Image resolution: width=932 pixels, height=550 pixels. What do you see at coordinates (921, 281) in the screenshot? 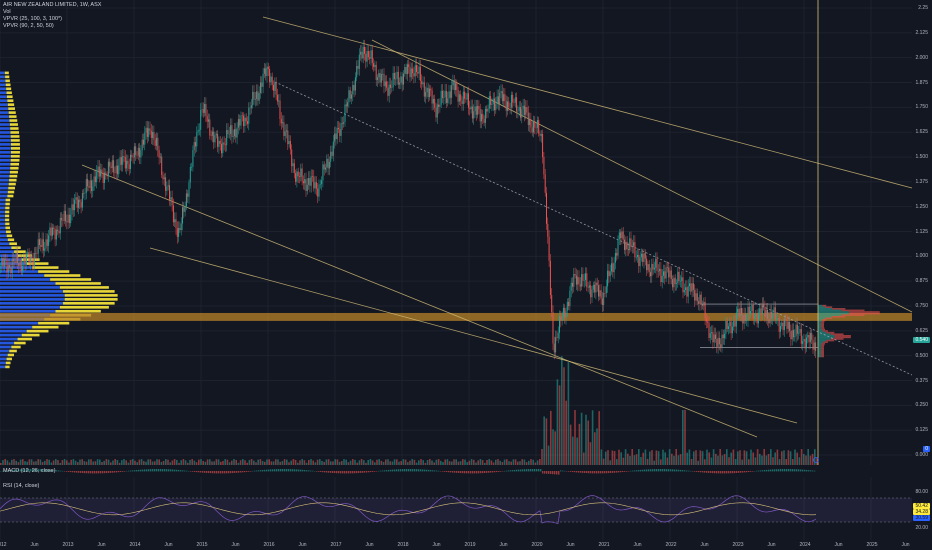
I see `price-axis-label: 0.875` at bounding box center [921, 281].